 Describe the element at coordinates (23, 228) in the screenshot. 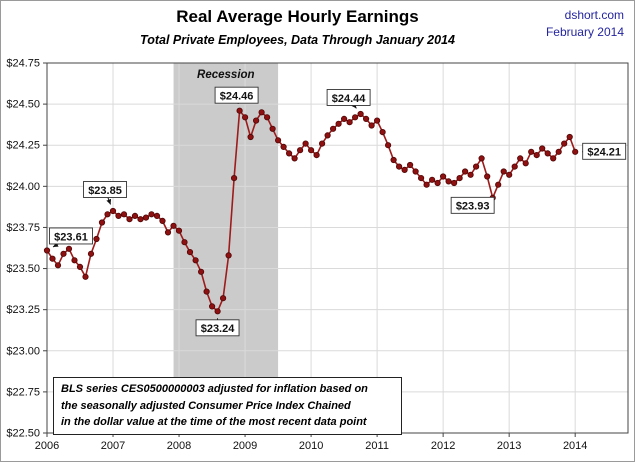

I see `y-tick-label: $23.75` at that location.